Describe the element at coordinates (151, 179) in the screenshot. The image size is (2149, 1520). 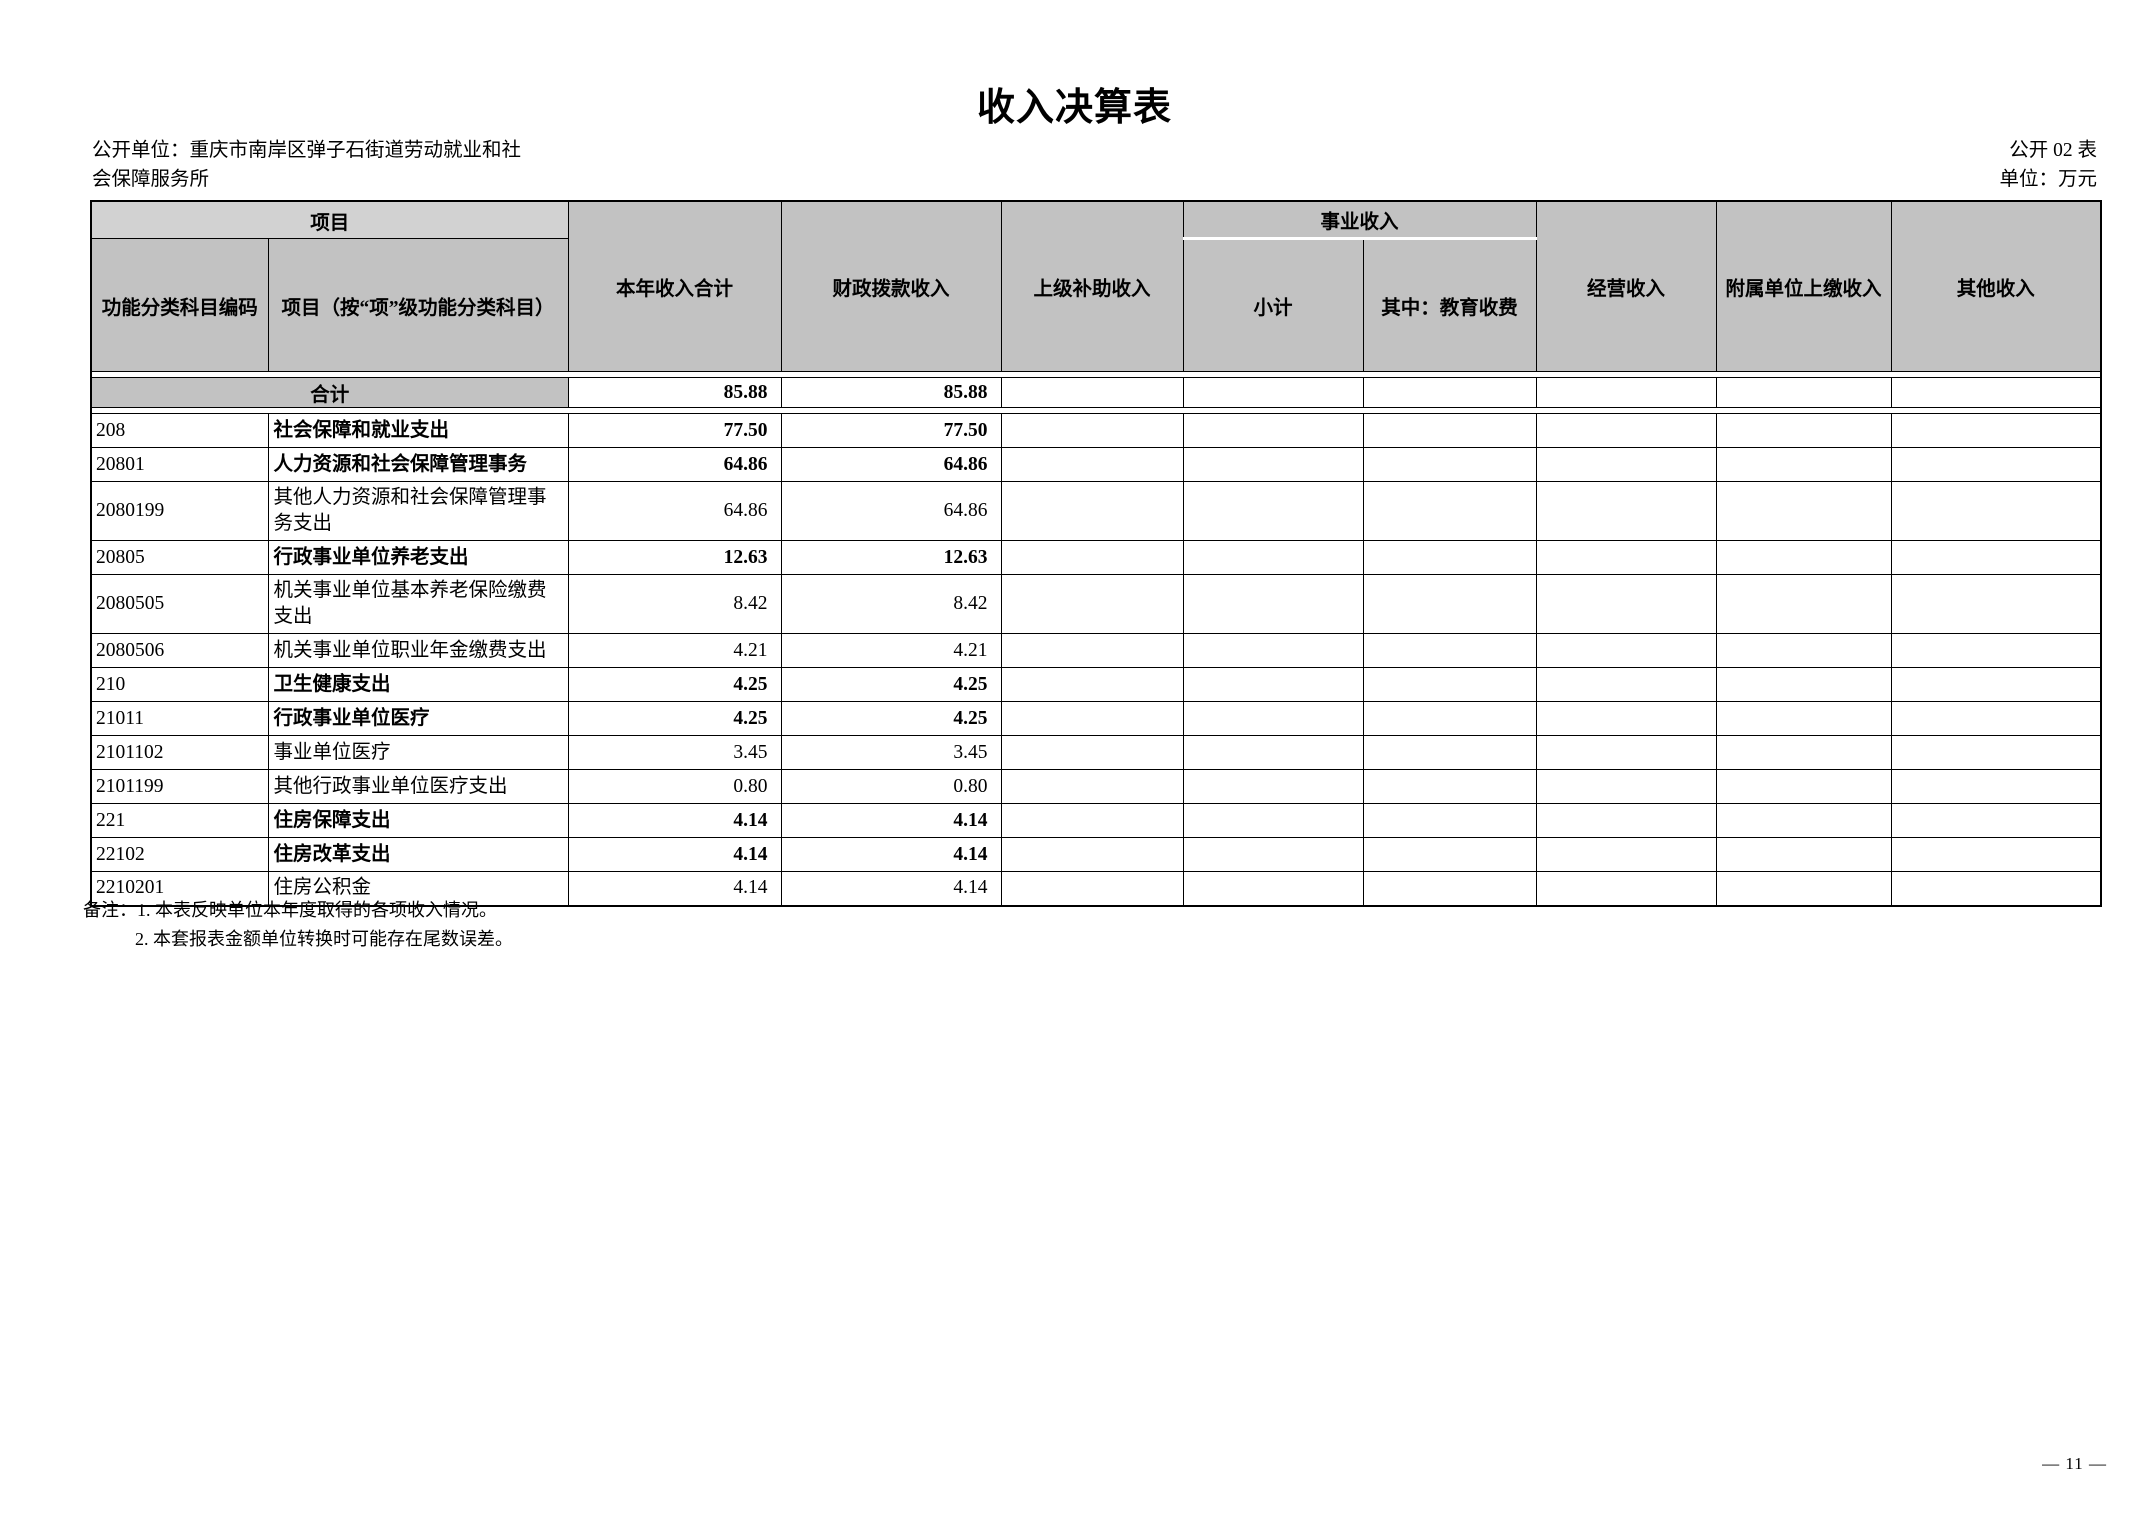
I see `publisher-line2: 会保障服务所` at that location.